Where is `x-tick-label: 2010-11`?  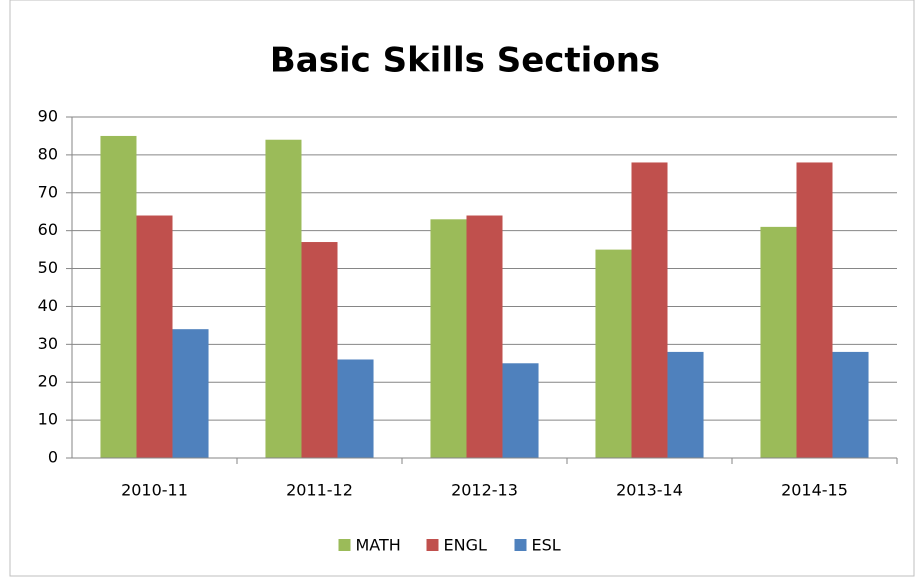 x-tick-label: 2010-11 is located at coordinates (154, 490).